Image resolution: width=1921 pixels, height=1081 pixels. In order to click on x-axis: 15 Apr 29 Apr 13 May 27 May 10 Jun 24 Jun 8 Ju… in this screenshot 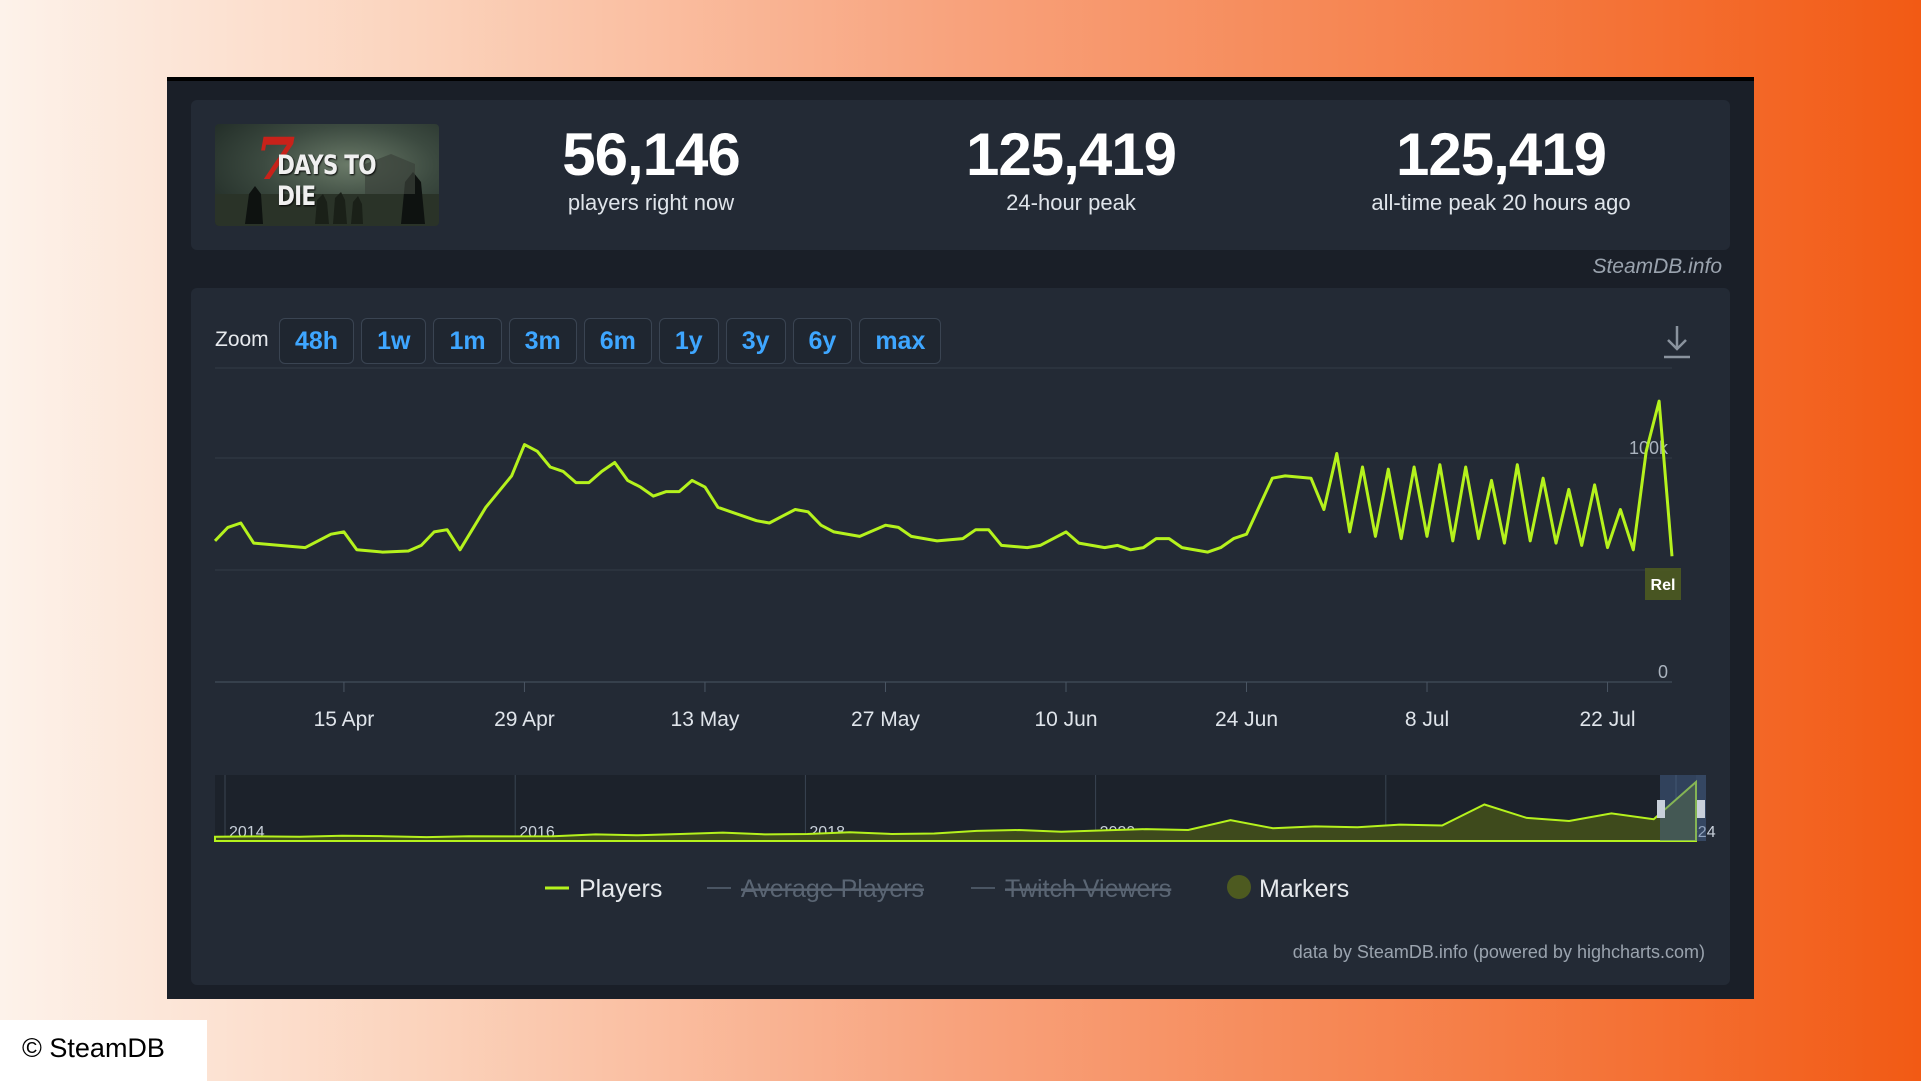, I will do `click(975, 706)`.